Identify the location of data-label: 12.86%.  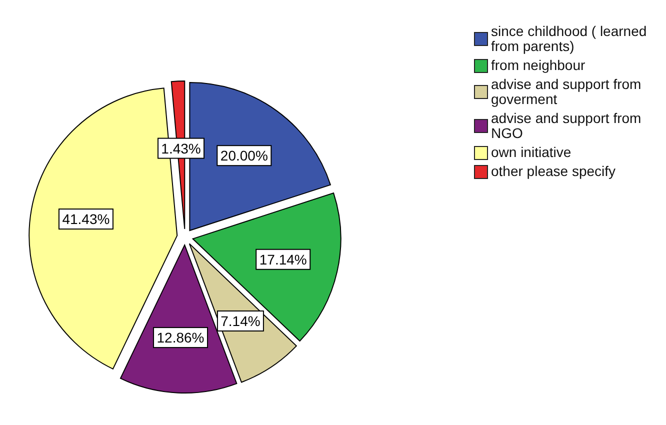
(180, 338).